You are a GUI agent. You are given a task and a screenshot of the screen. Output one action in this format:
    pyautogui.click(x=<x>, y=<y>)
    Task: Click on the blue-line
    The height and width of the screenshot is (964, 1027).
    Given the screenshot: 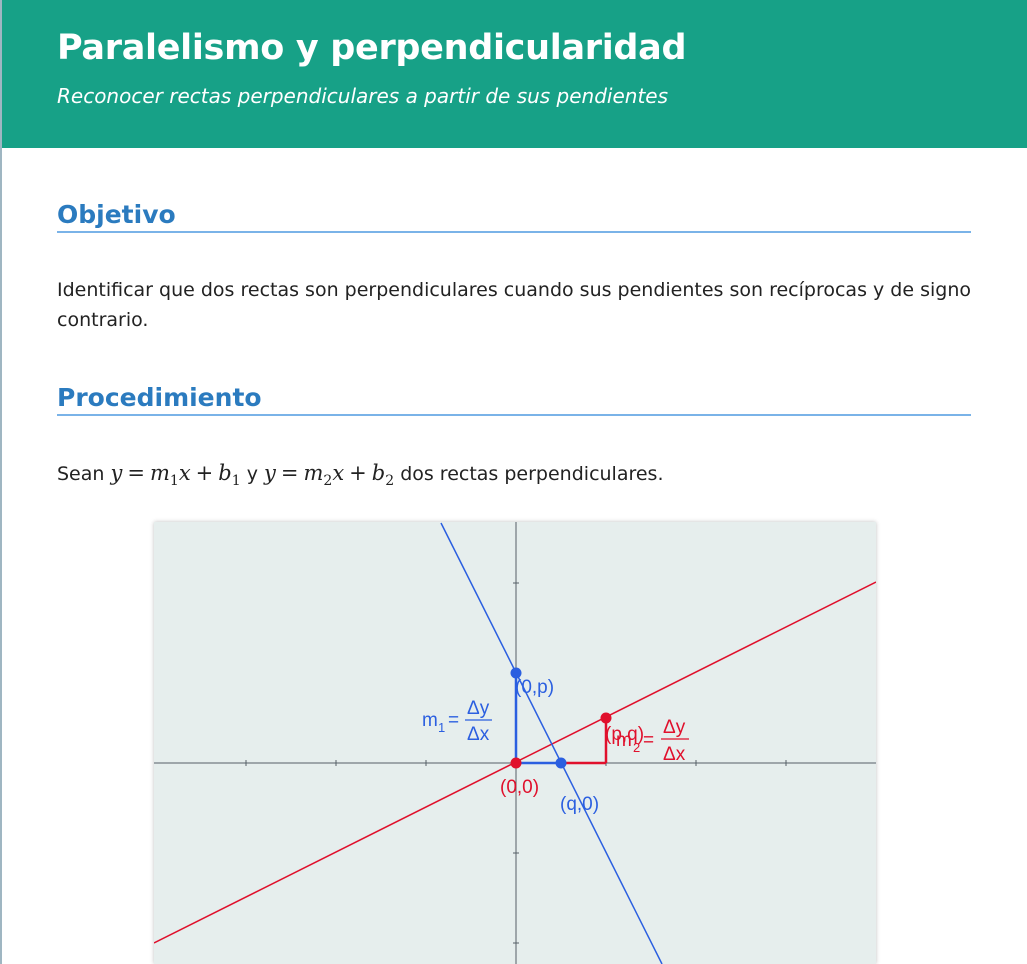 What is the action you would take?
    pyautogui.click(x=551, y=743)
    